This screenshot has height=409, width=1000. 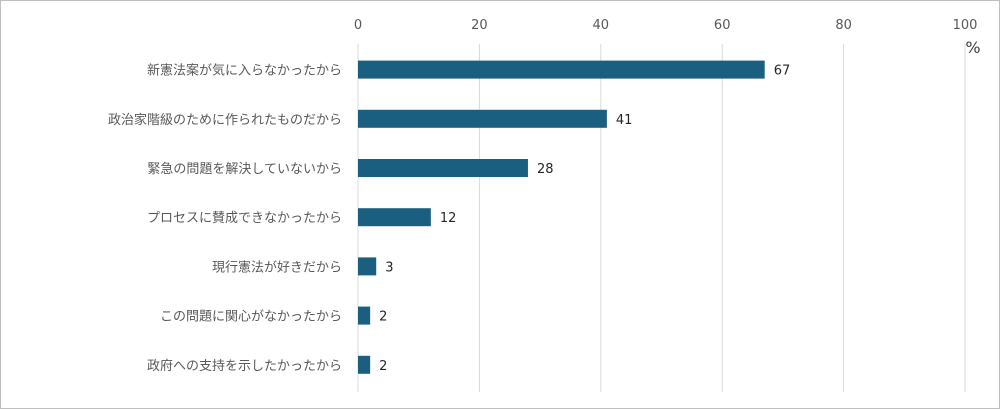 What do you see at coordinates (448, 218) in the screenshot?
I see `data-label: 12` at bounding box center [448, 218].